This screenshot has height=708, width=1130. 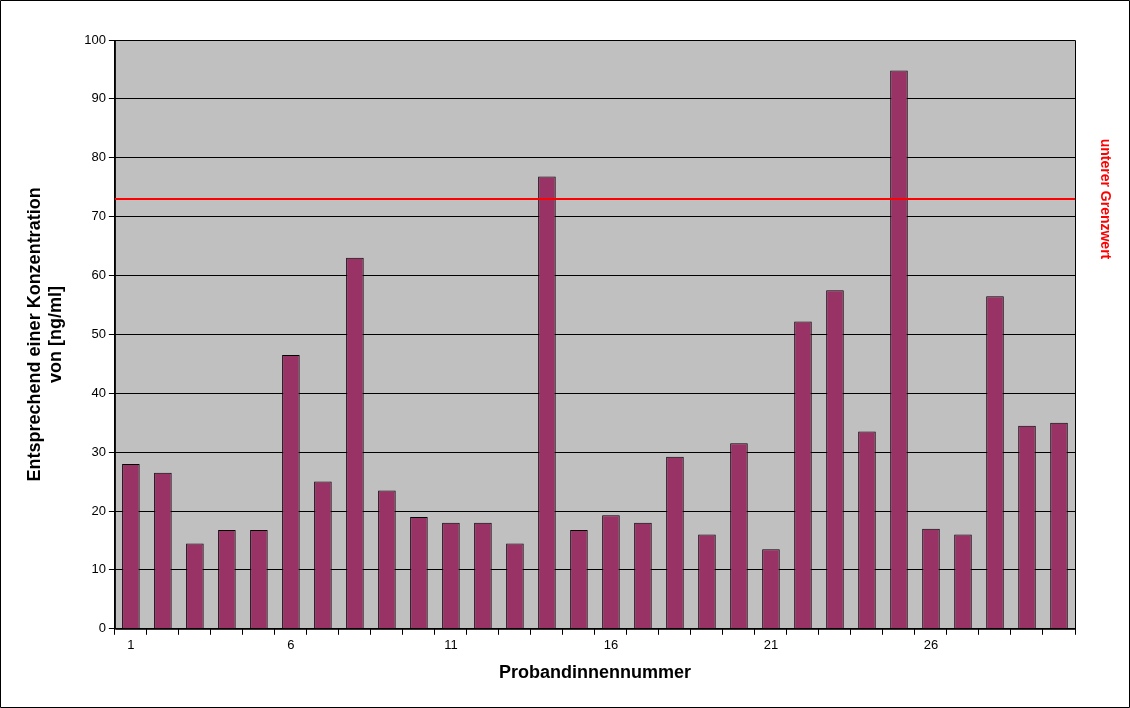 I want to click on y-tick-label: 30, so click(x=98, y=451).